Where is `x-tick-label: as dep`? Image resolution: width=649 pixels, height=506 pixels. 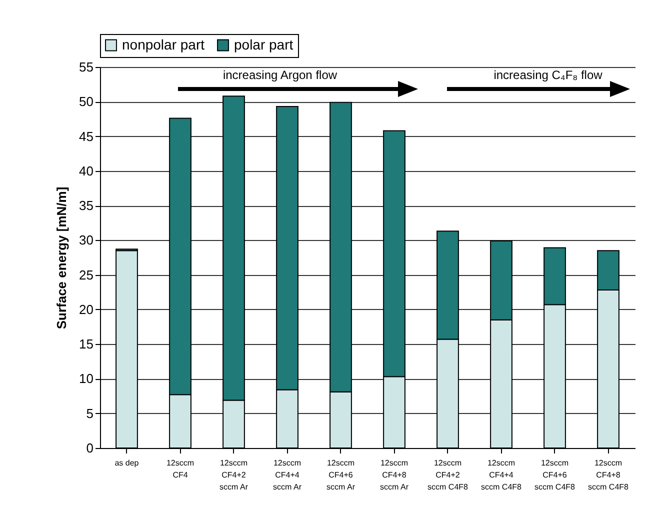
x-tick-label: as dep is located at coordinates (127, 463).